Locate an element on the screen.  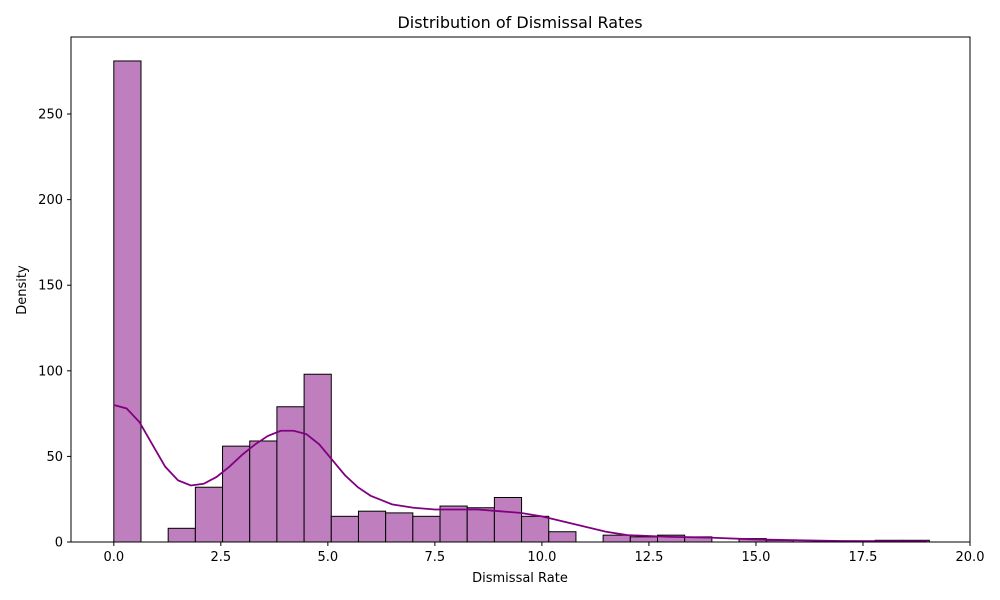
x-tick-label: 2.5 is located at coordinates (220, 557).